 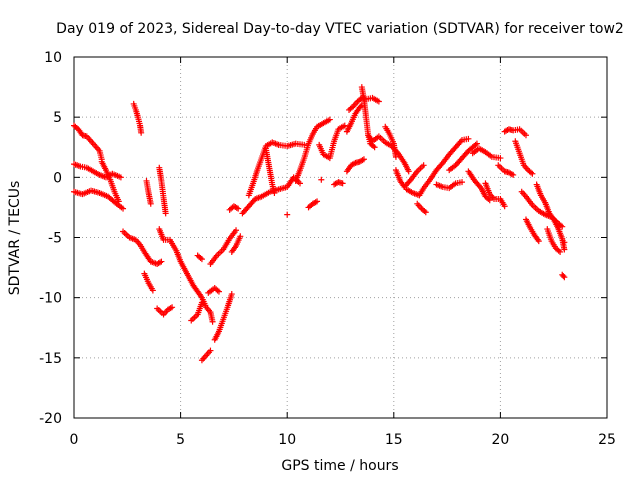 I want to click on y-tick-label: -10, so click(x=50, y=299).